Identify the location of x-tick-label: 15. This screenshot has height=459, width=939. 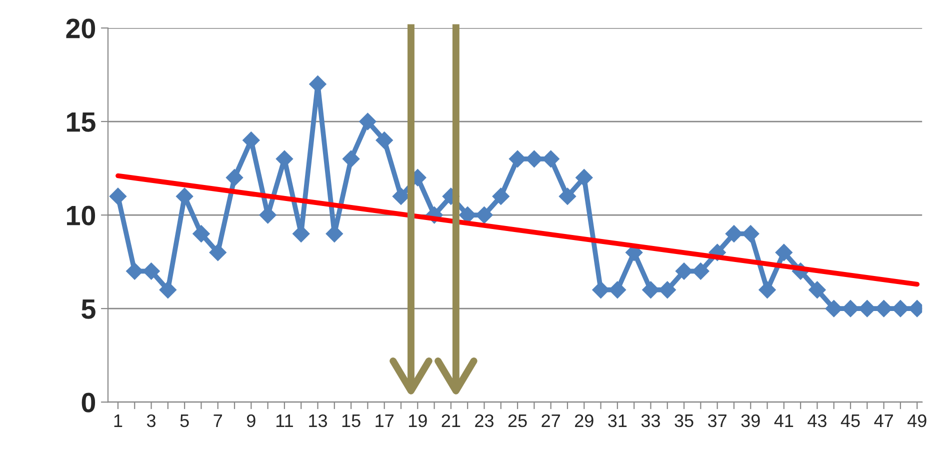
(351, 421).